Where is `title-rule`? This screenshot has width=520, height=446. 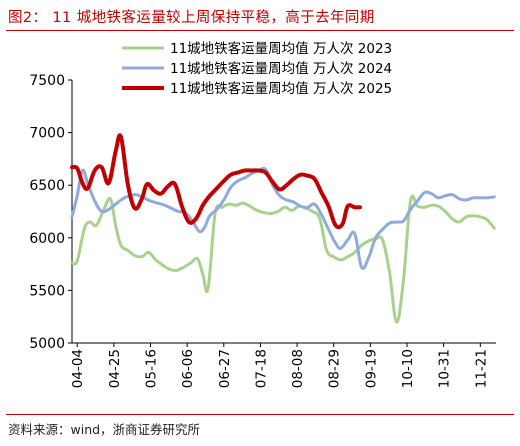
title-rule is located at coordinates (260, 30).